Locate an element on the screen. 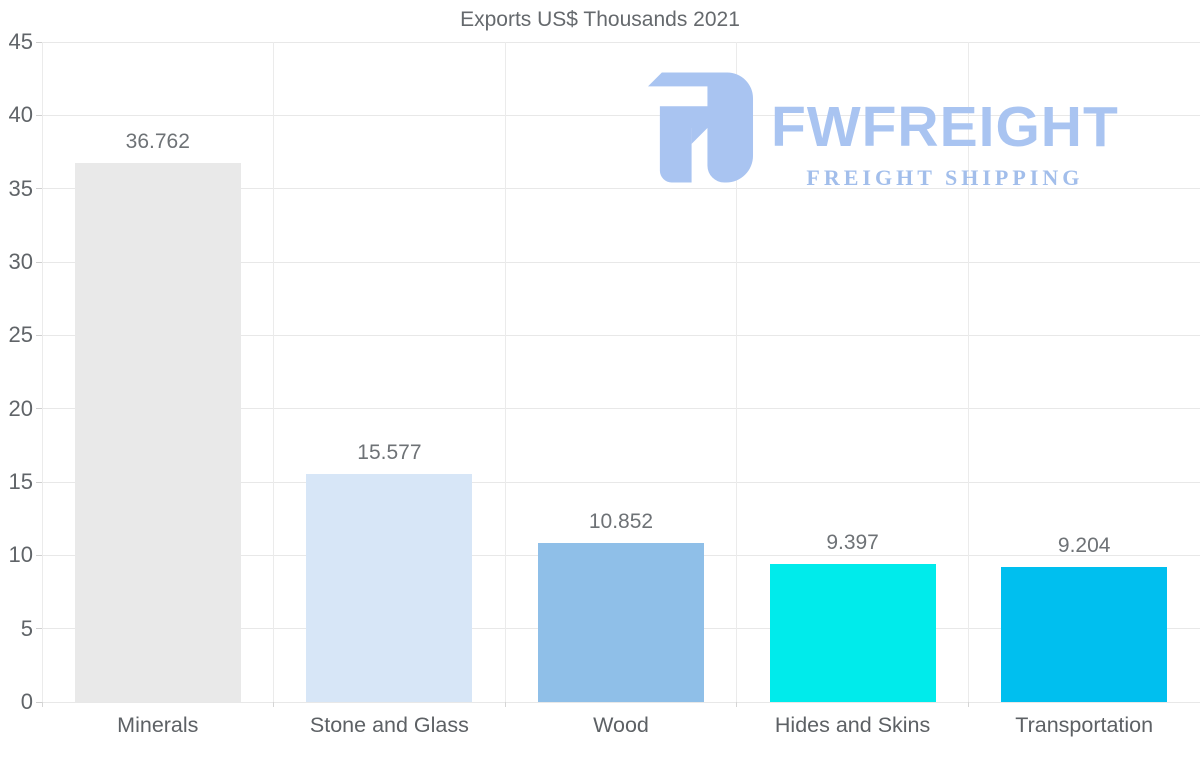 The width and height of the screenshot is (1200, 763). y-axis-label: 20 is located at coordinates (20, 408).